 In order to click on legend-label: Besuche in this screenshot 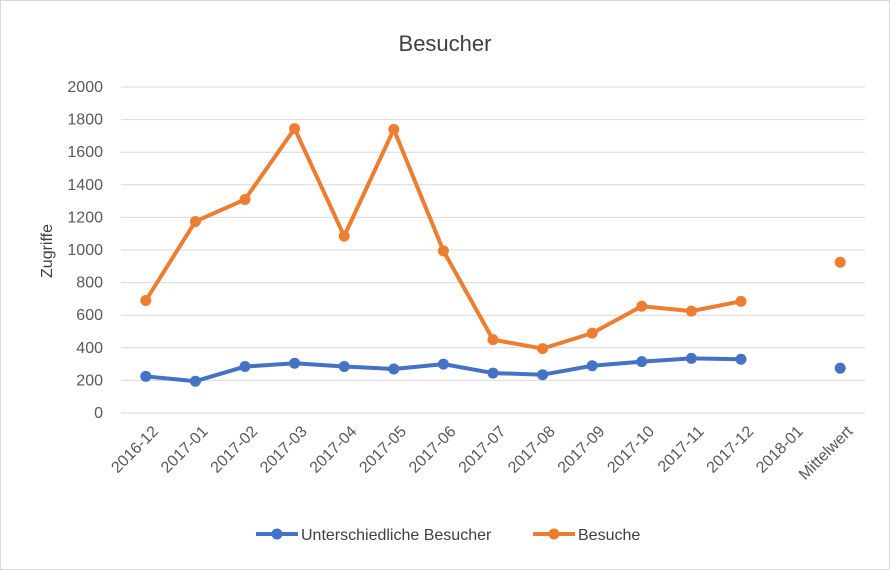, I will do `click(609, 535)`.